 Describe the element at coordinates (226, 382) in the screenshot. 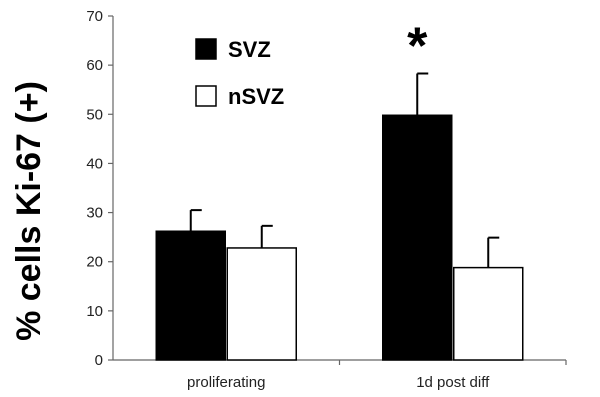

I see `x-category-label: proliferating` at that location.